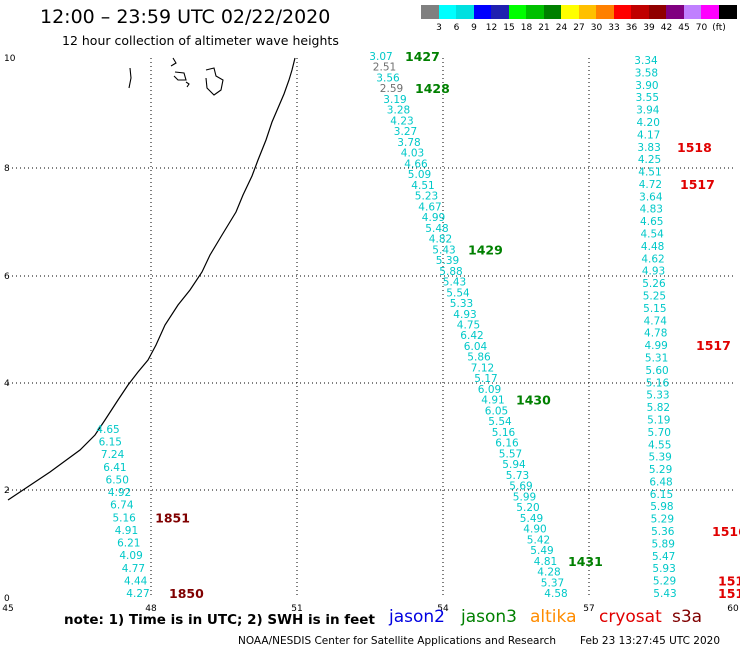 The width and height of the screenshot is (740, 650). Describe the element at coordinates (426, 197) in the screenshot. I see `wave-height-value: 5.23` at that location.